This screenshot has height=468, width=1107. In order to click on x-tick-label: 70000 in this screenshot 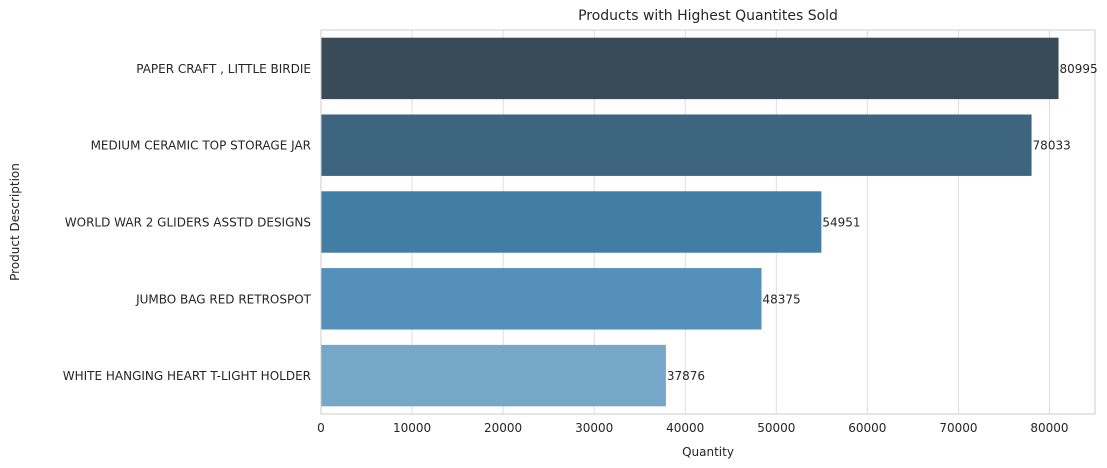, I will do `click(958, 428)`.